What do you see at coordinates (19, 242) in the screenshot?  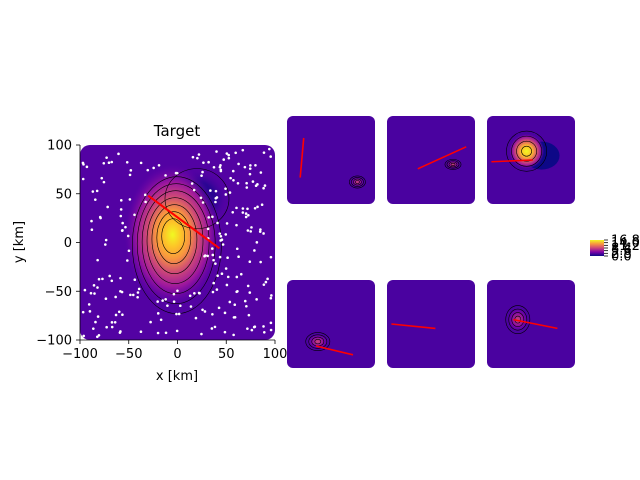 I see `y-axis-label: y [km]` at bounding box center [19, 242].